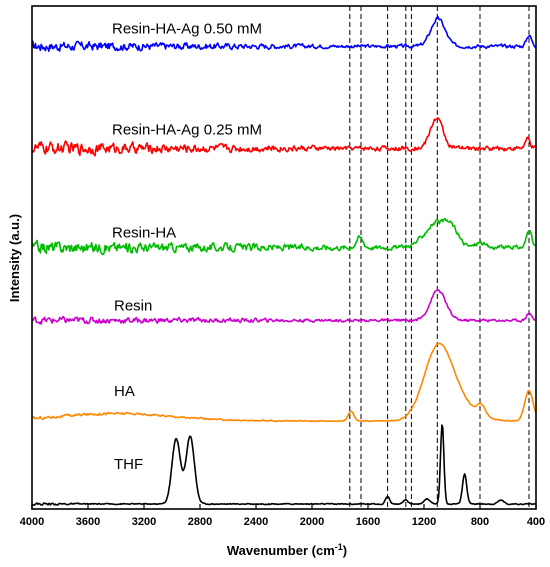 This screenshot has width=550, height=567. What do you see at coordinates (200, 522) in the screenshot?
I see `x-tick-label-2800: 2800` at bounding box center [200, 522].